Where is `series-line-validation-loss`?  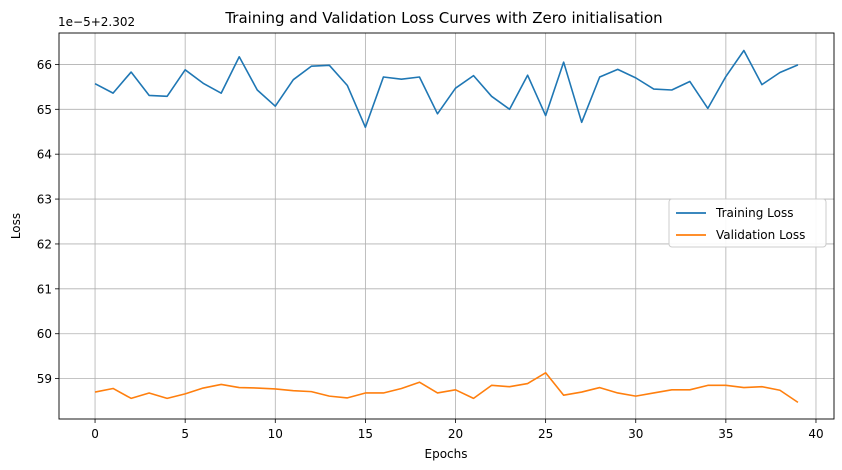 series-line-validation-loss is located at coordinates (446, 387).